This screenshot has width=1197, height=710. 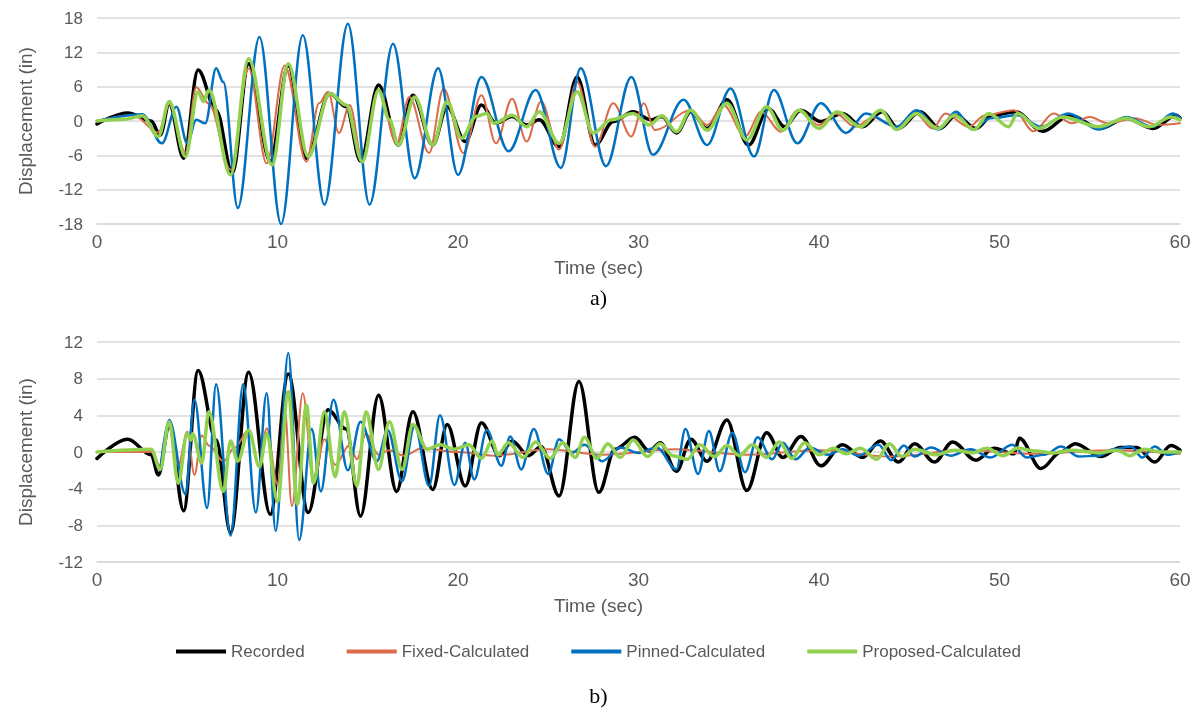 I want to click on y-tick-label: 4, so click(x=78, y=415).